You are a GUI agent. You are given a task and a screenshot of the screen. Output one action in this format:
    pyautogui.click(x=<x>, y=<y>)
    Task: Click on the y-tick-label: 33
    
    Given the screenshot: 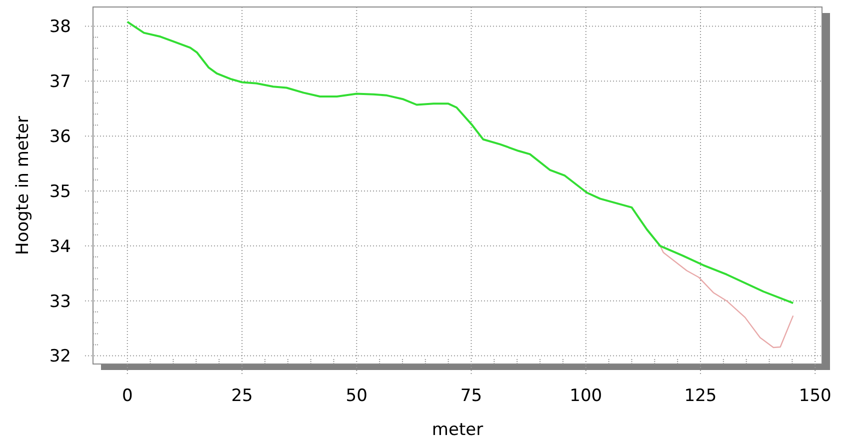 What is the action you would take?
    pyautogui.click(x=60, y=302)
    